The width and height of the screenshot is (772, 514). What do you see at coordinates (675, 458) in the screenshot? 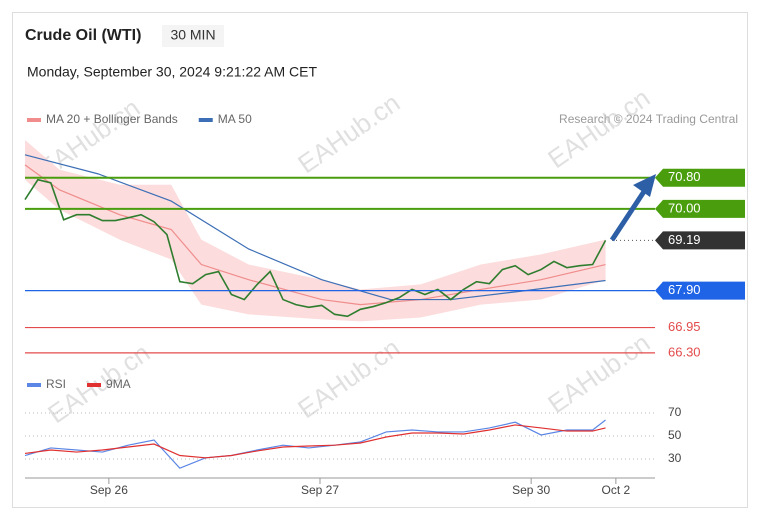
I see `y-tick-label: 30` at bounding box center [675, 458].